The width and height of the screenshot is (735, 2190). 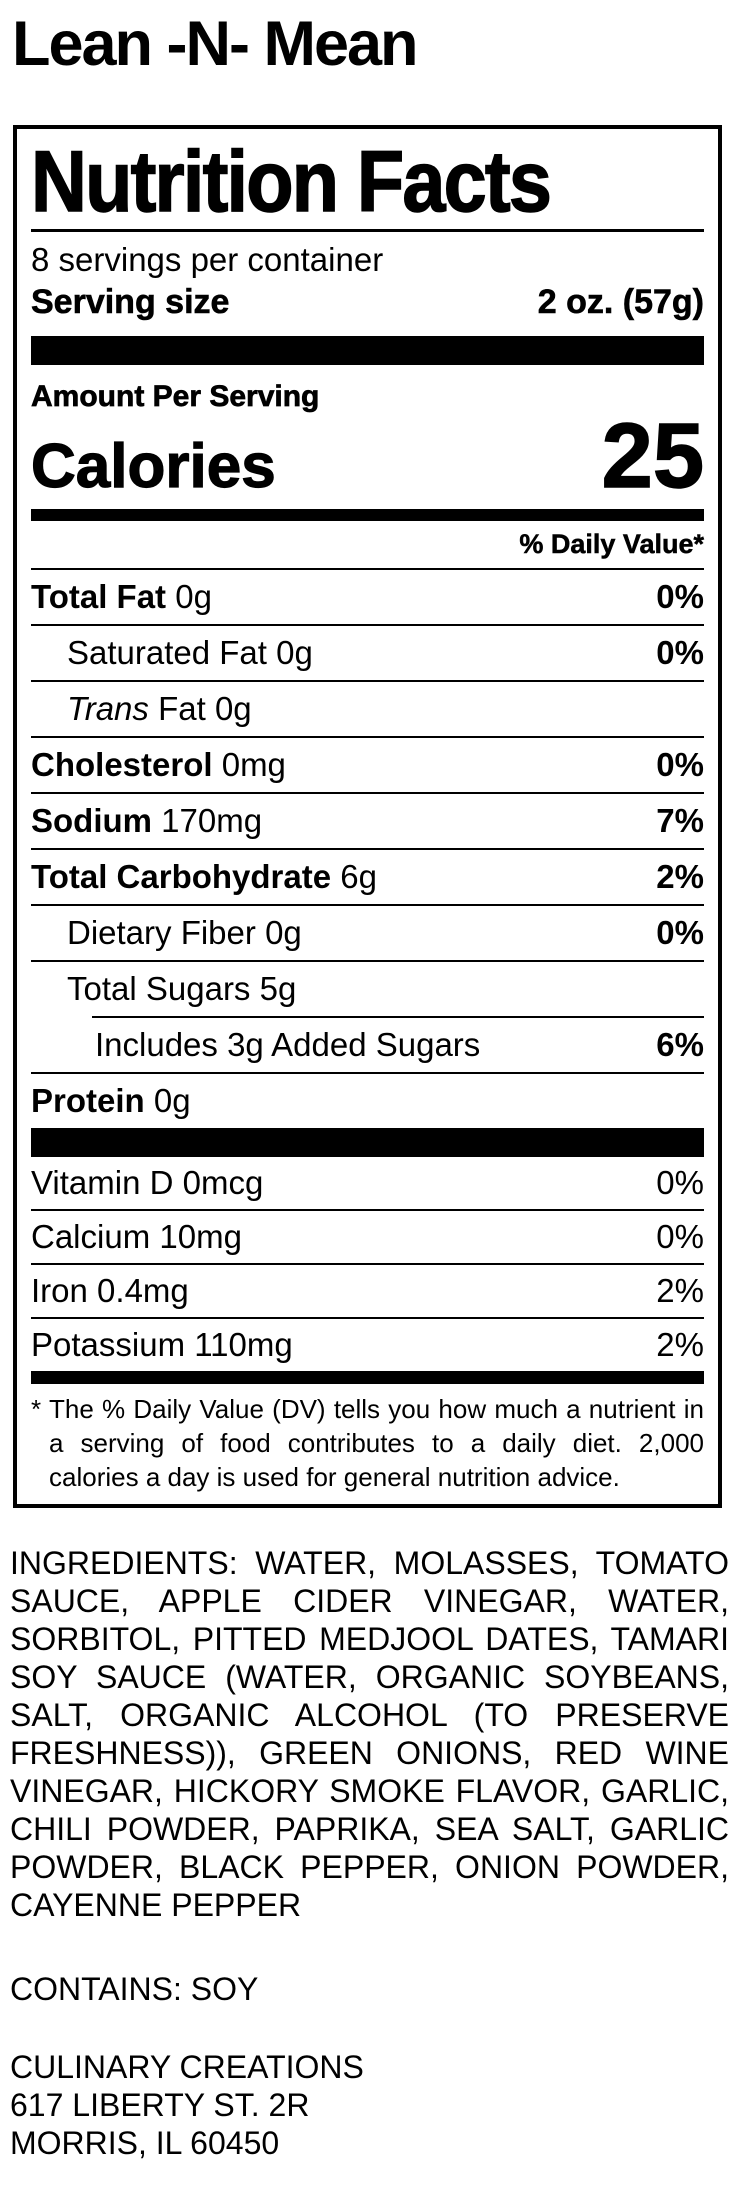 What do you see at coordinates (212, 821) in the screenshot?
I see `nutrient-amount: 170mg` at bounding box center [212, 821].